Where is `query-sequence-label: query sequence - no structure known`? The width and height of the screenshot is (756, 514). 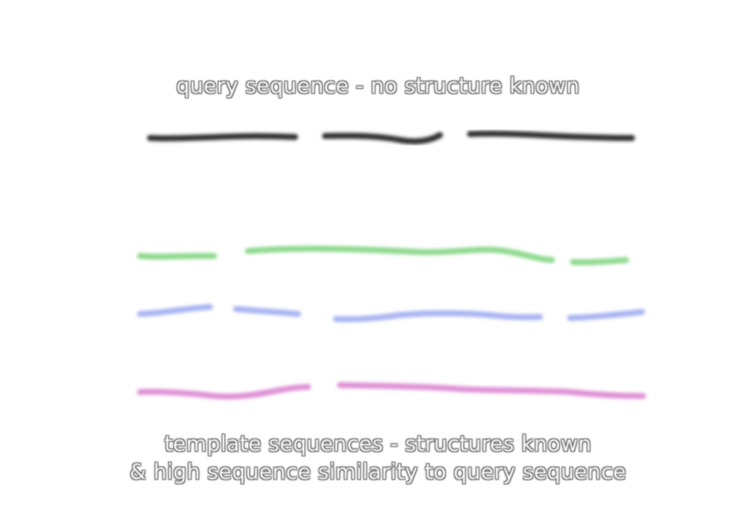 query-sequence-label: query sequence - no structure known is located at coordinates (378, 86).